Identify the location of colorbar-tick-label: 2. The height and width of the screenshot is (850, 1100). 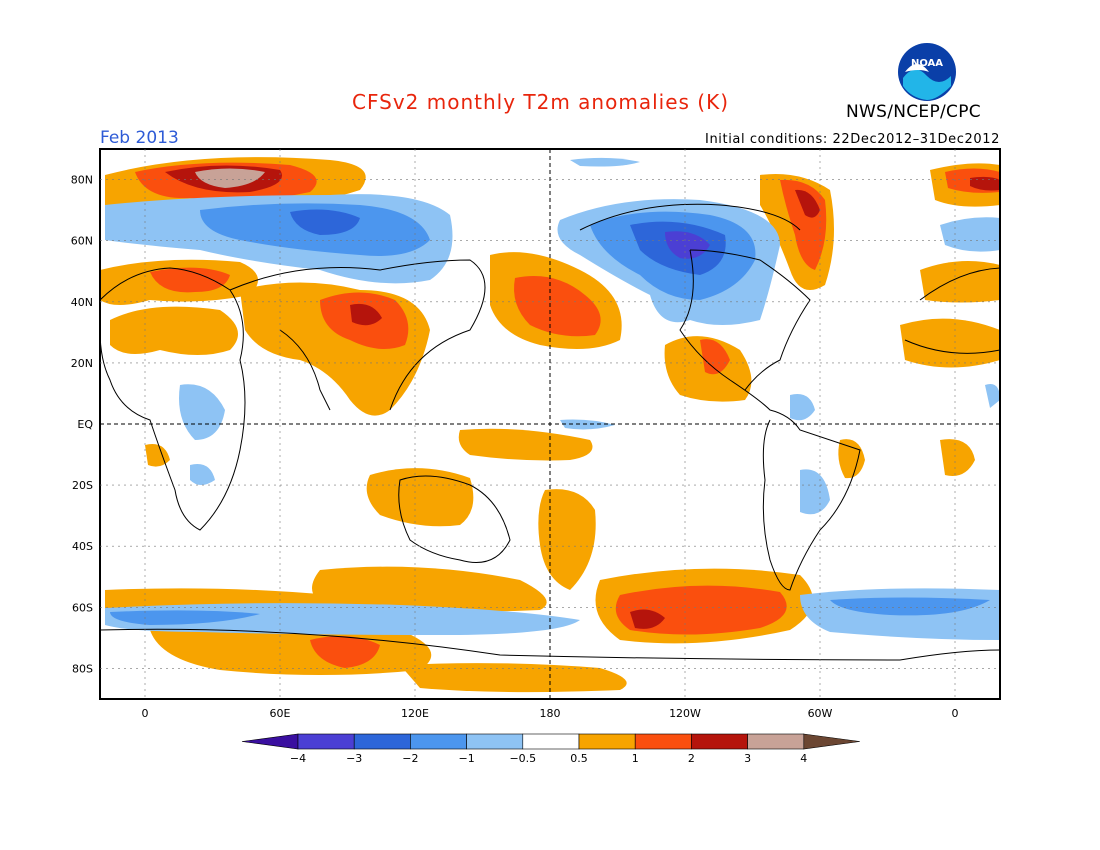
(691, 758).